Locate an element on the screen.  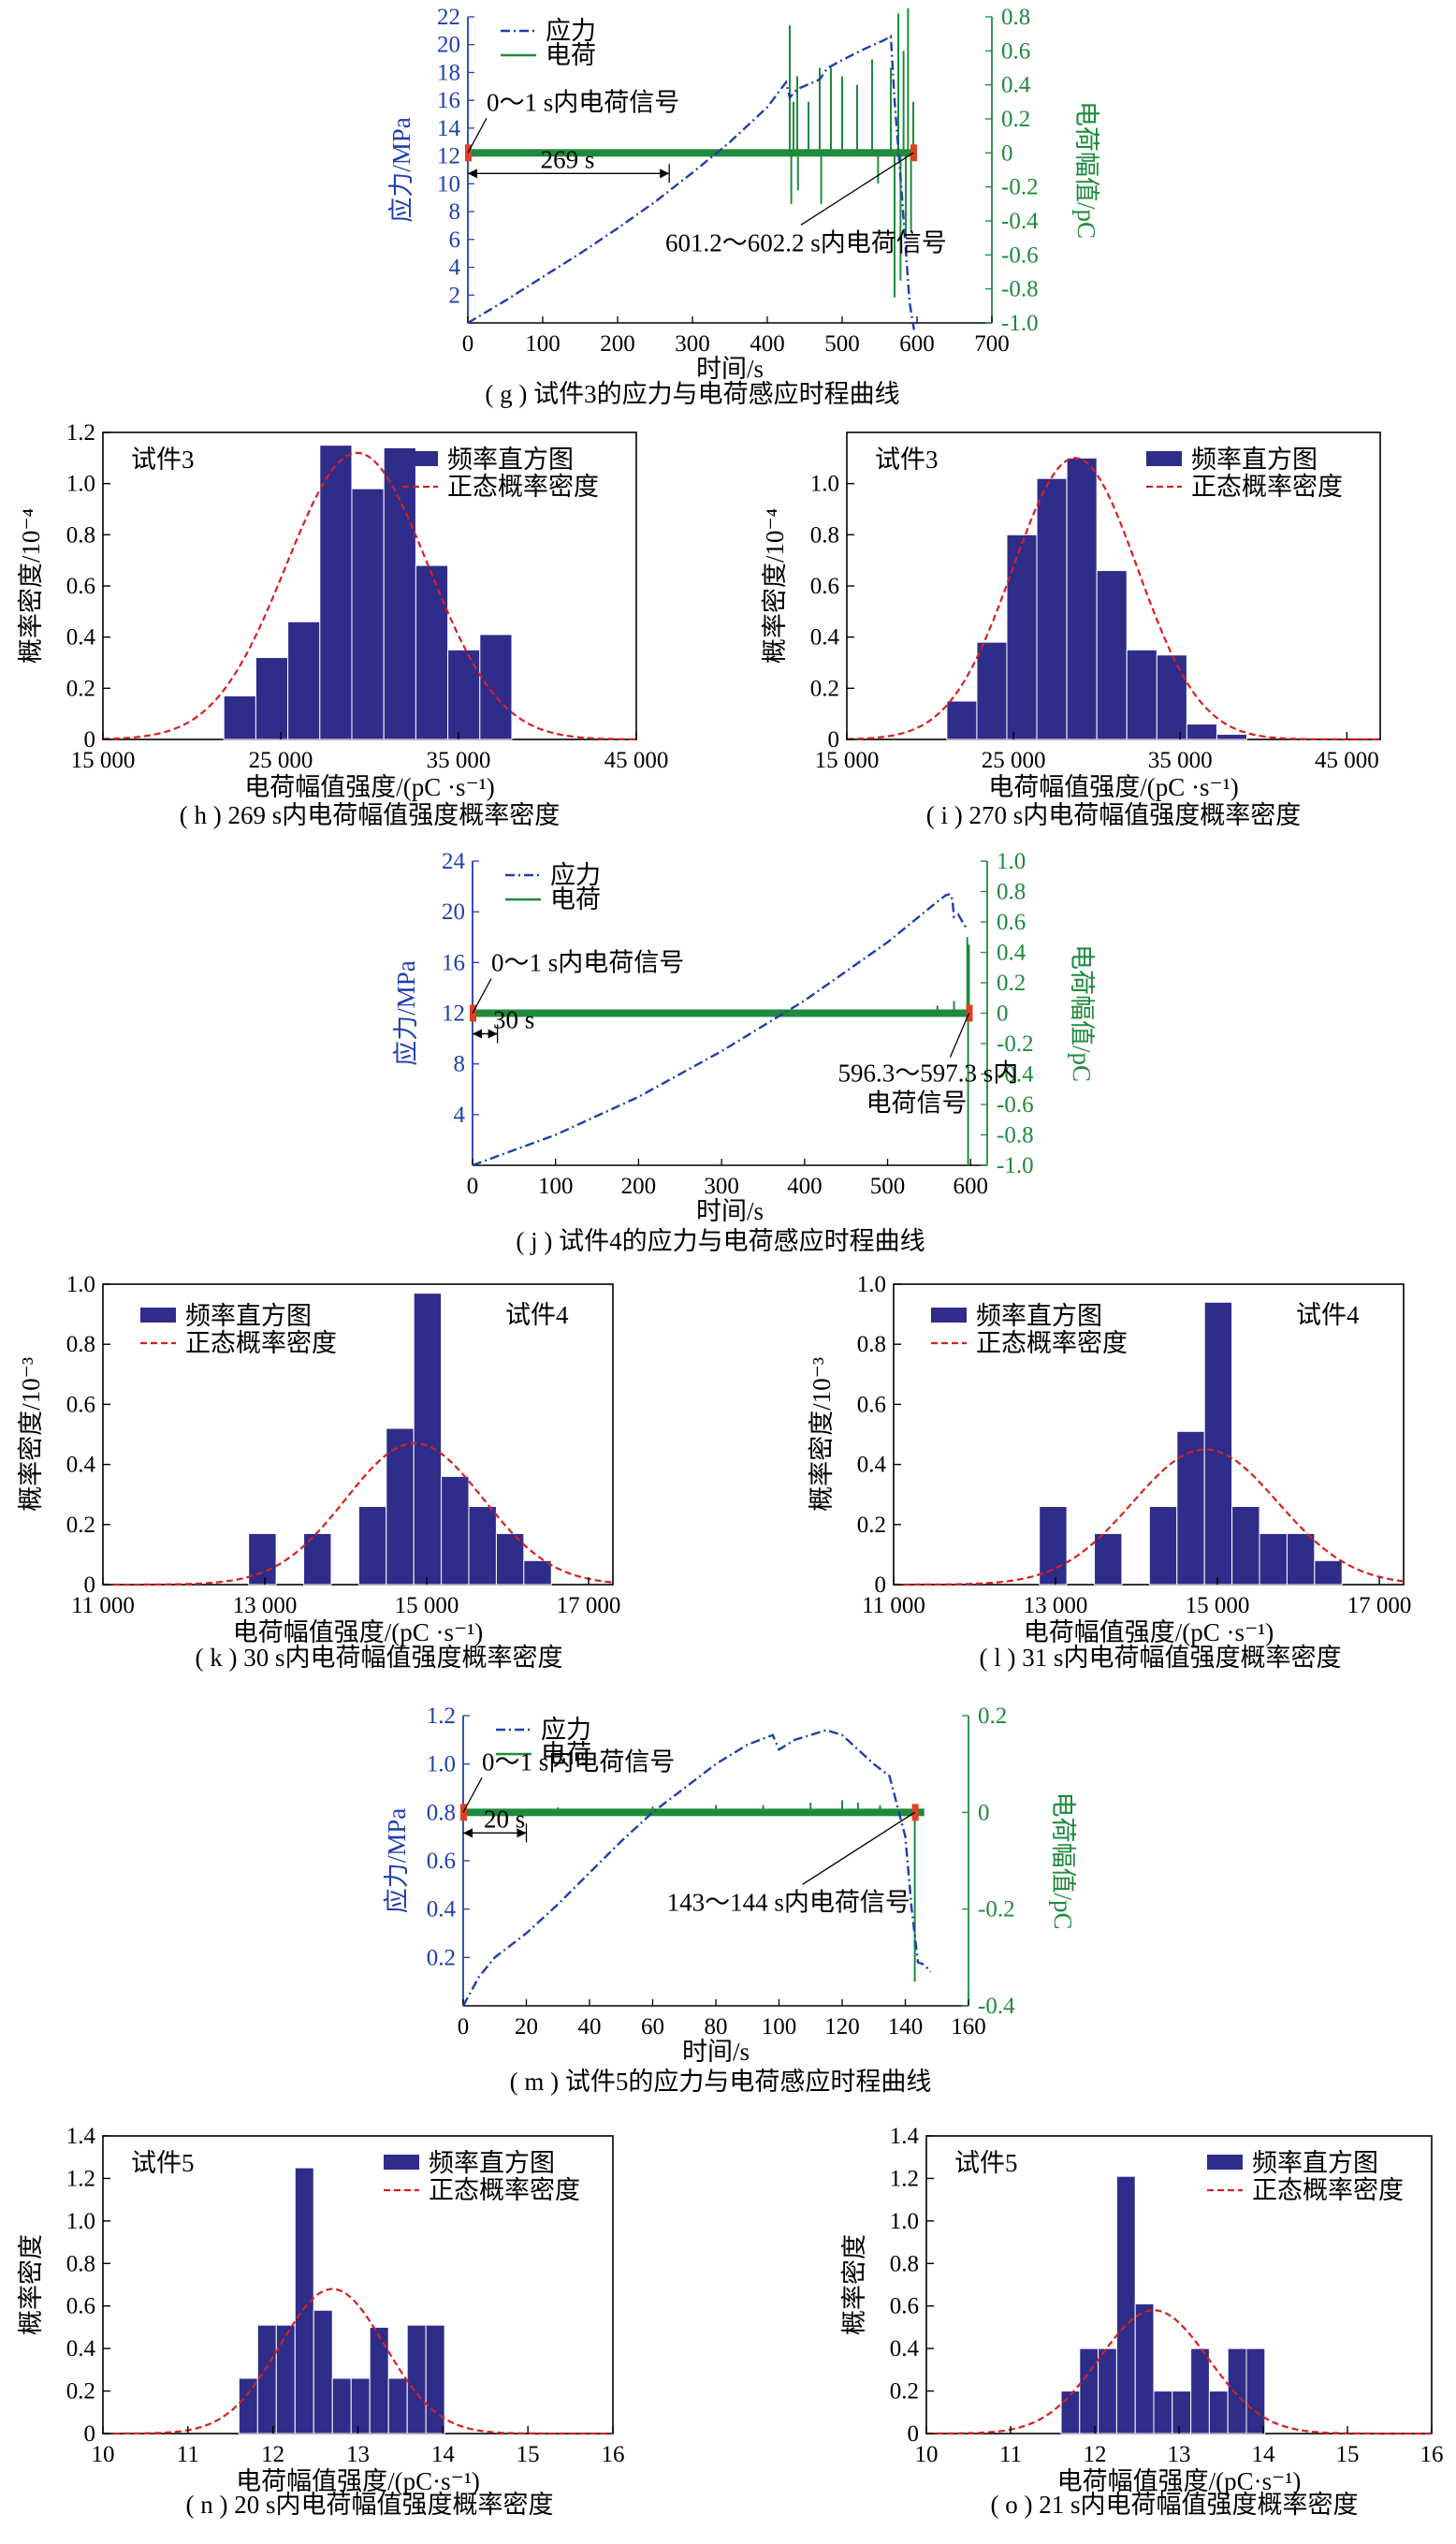
x-tick-label: 35 000 is located at coordinates (1180, 760).